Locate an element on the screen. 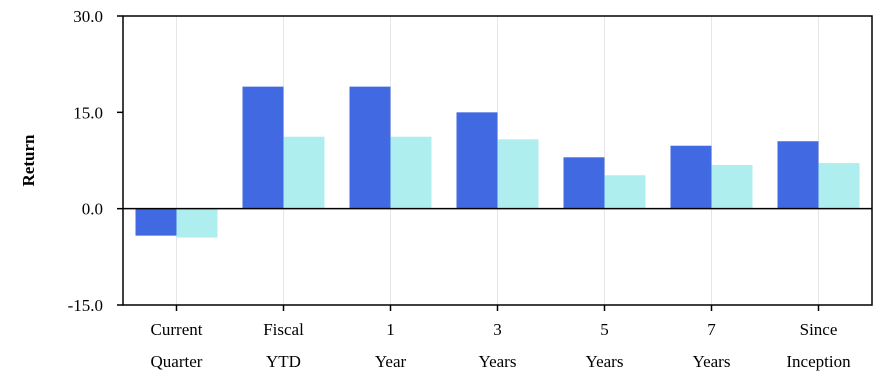 This screenshot has width=883, height=383. y-tick-label: 0.0 is located at coordinates (92, 209).